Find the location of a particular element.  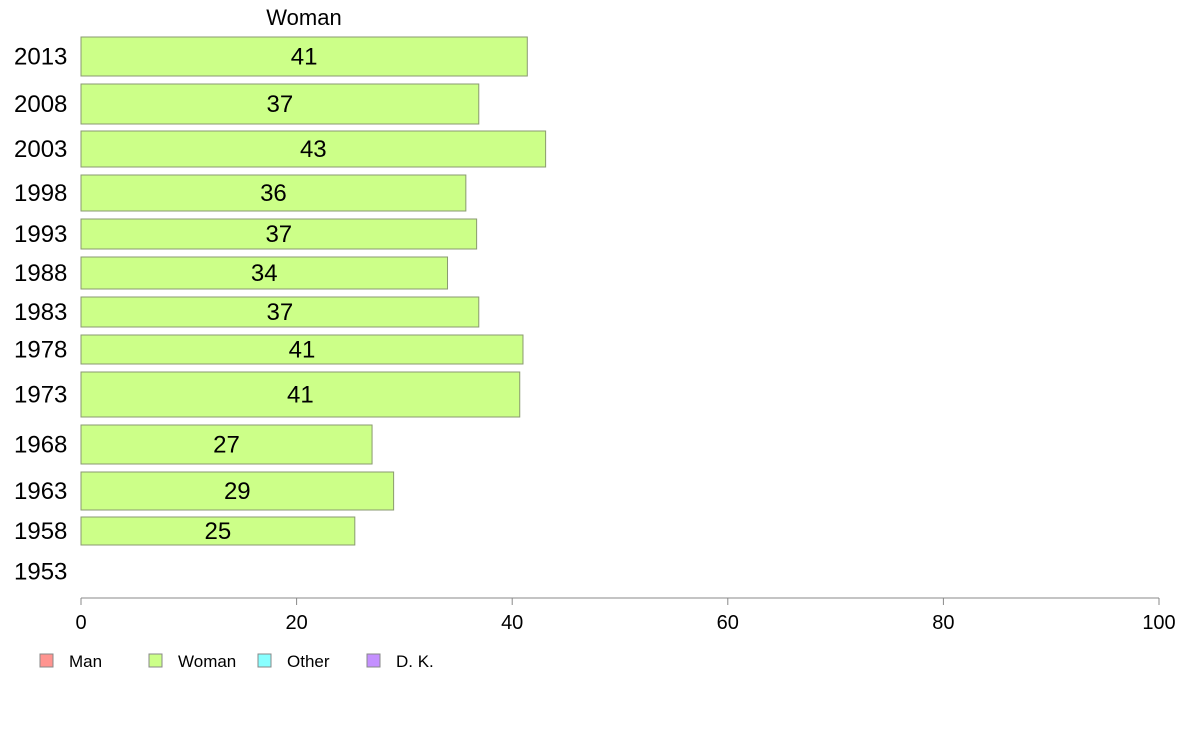

category-label: 1983 is located at coordinates (40, 312).